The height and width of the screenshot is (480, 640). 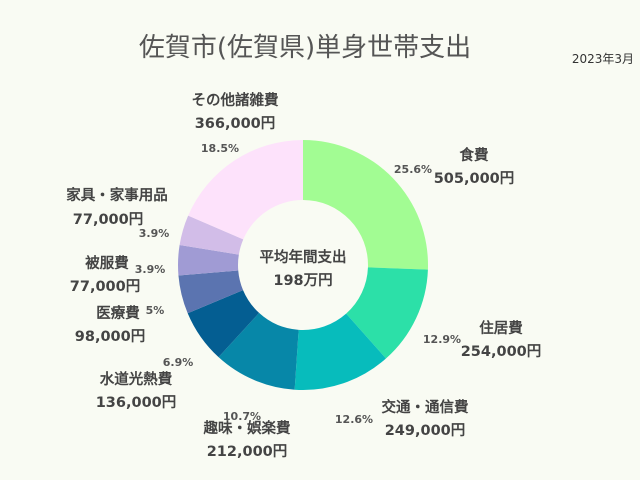 I want to click on slice-3-percent-label: 12.6%, so click(x=354, y=419).